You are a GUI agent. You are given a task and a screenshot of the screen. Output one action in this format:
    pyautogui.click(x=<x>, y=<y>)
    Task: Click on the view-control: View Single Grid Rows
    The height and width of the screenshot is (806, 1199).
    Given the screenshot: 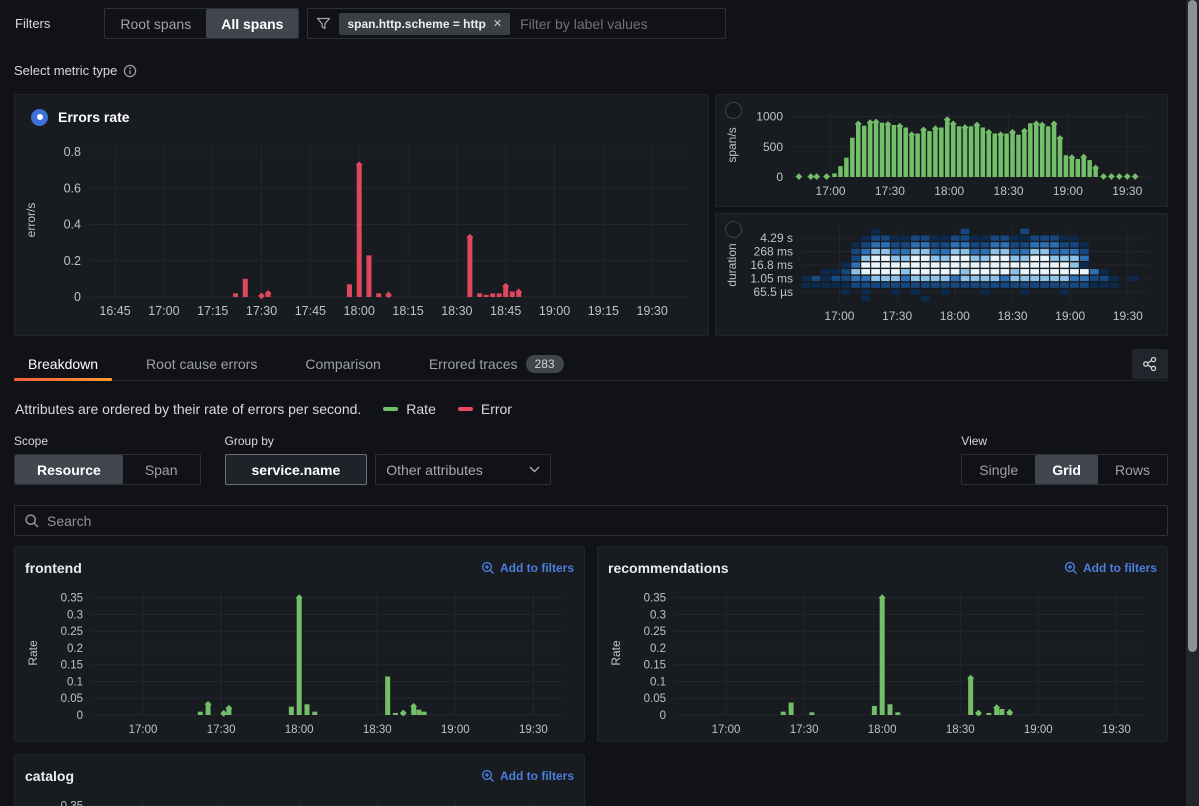 What is the action you would take?
    pyautogui.click(x=1064, y=459)
    